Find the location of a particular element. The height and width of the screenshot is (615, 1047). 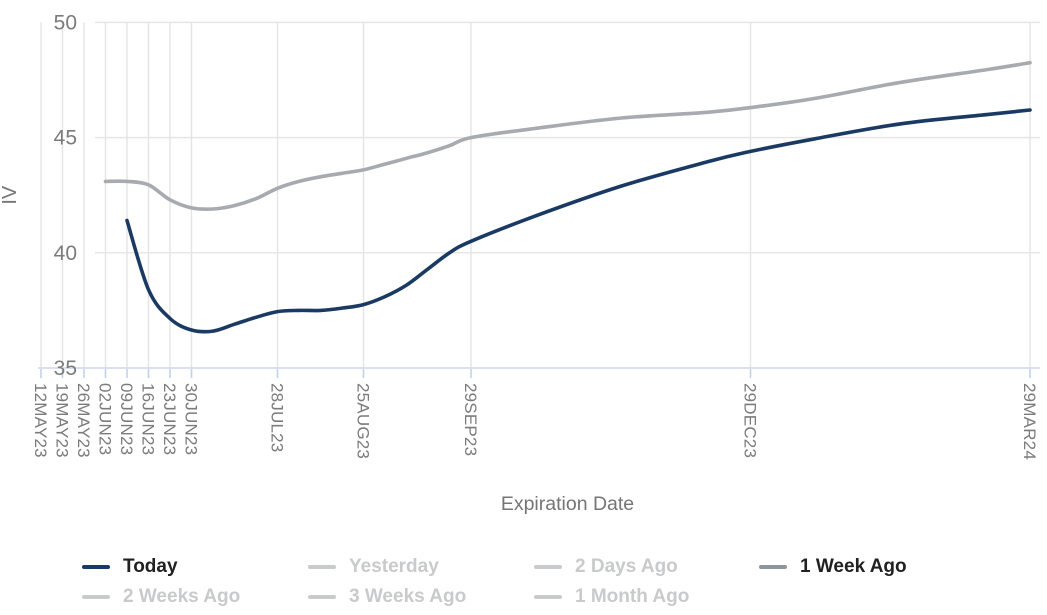

legend-item-3-weeks-ago: 3 Weeks Ago is located at coordinates (421, 597).